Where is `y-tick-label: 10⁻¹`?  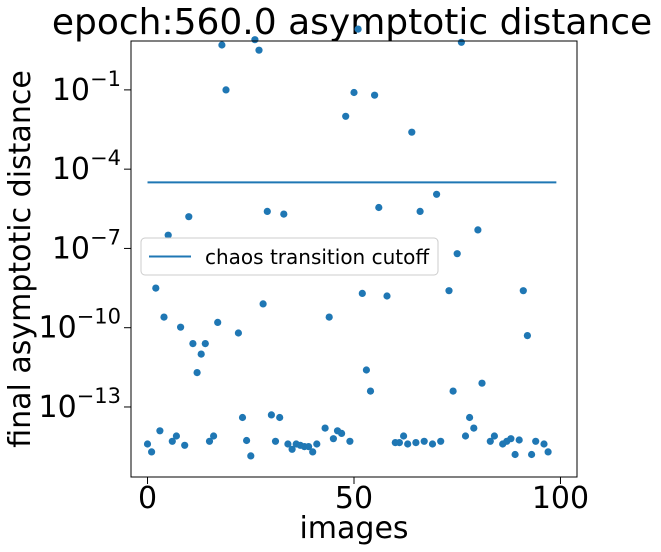 y-tick-label: 10⁻¹ is located at coordinates (86, 87).